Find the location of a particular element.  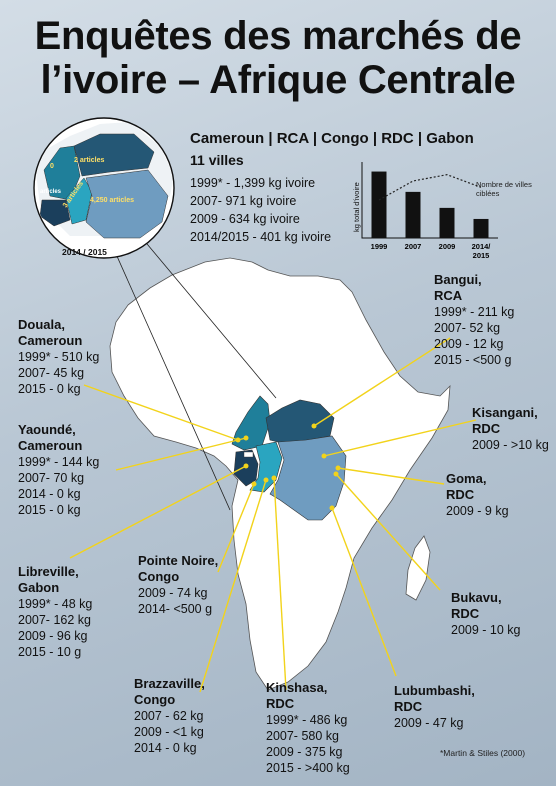

dot-libreville is located at coordinates (246, 466).